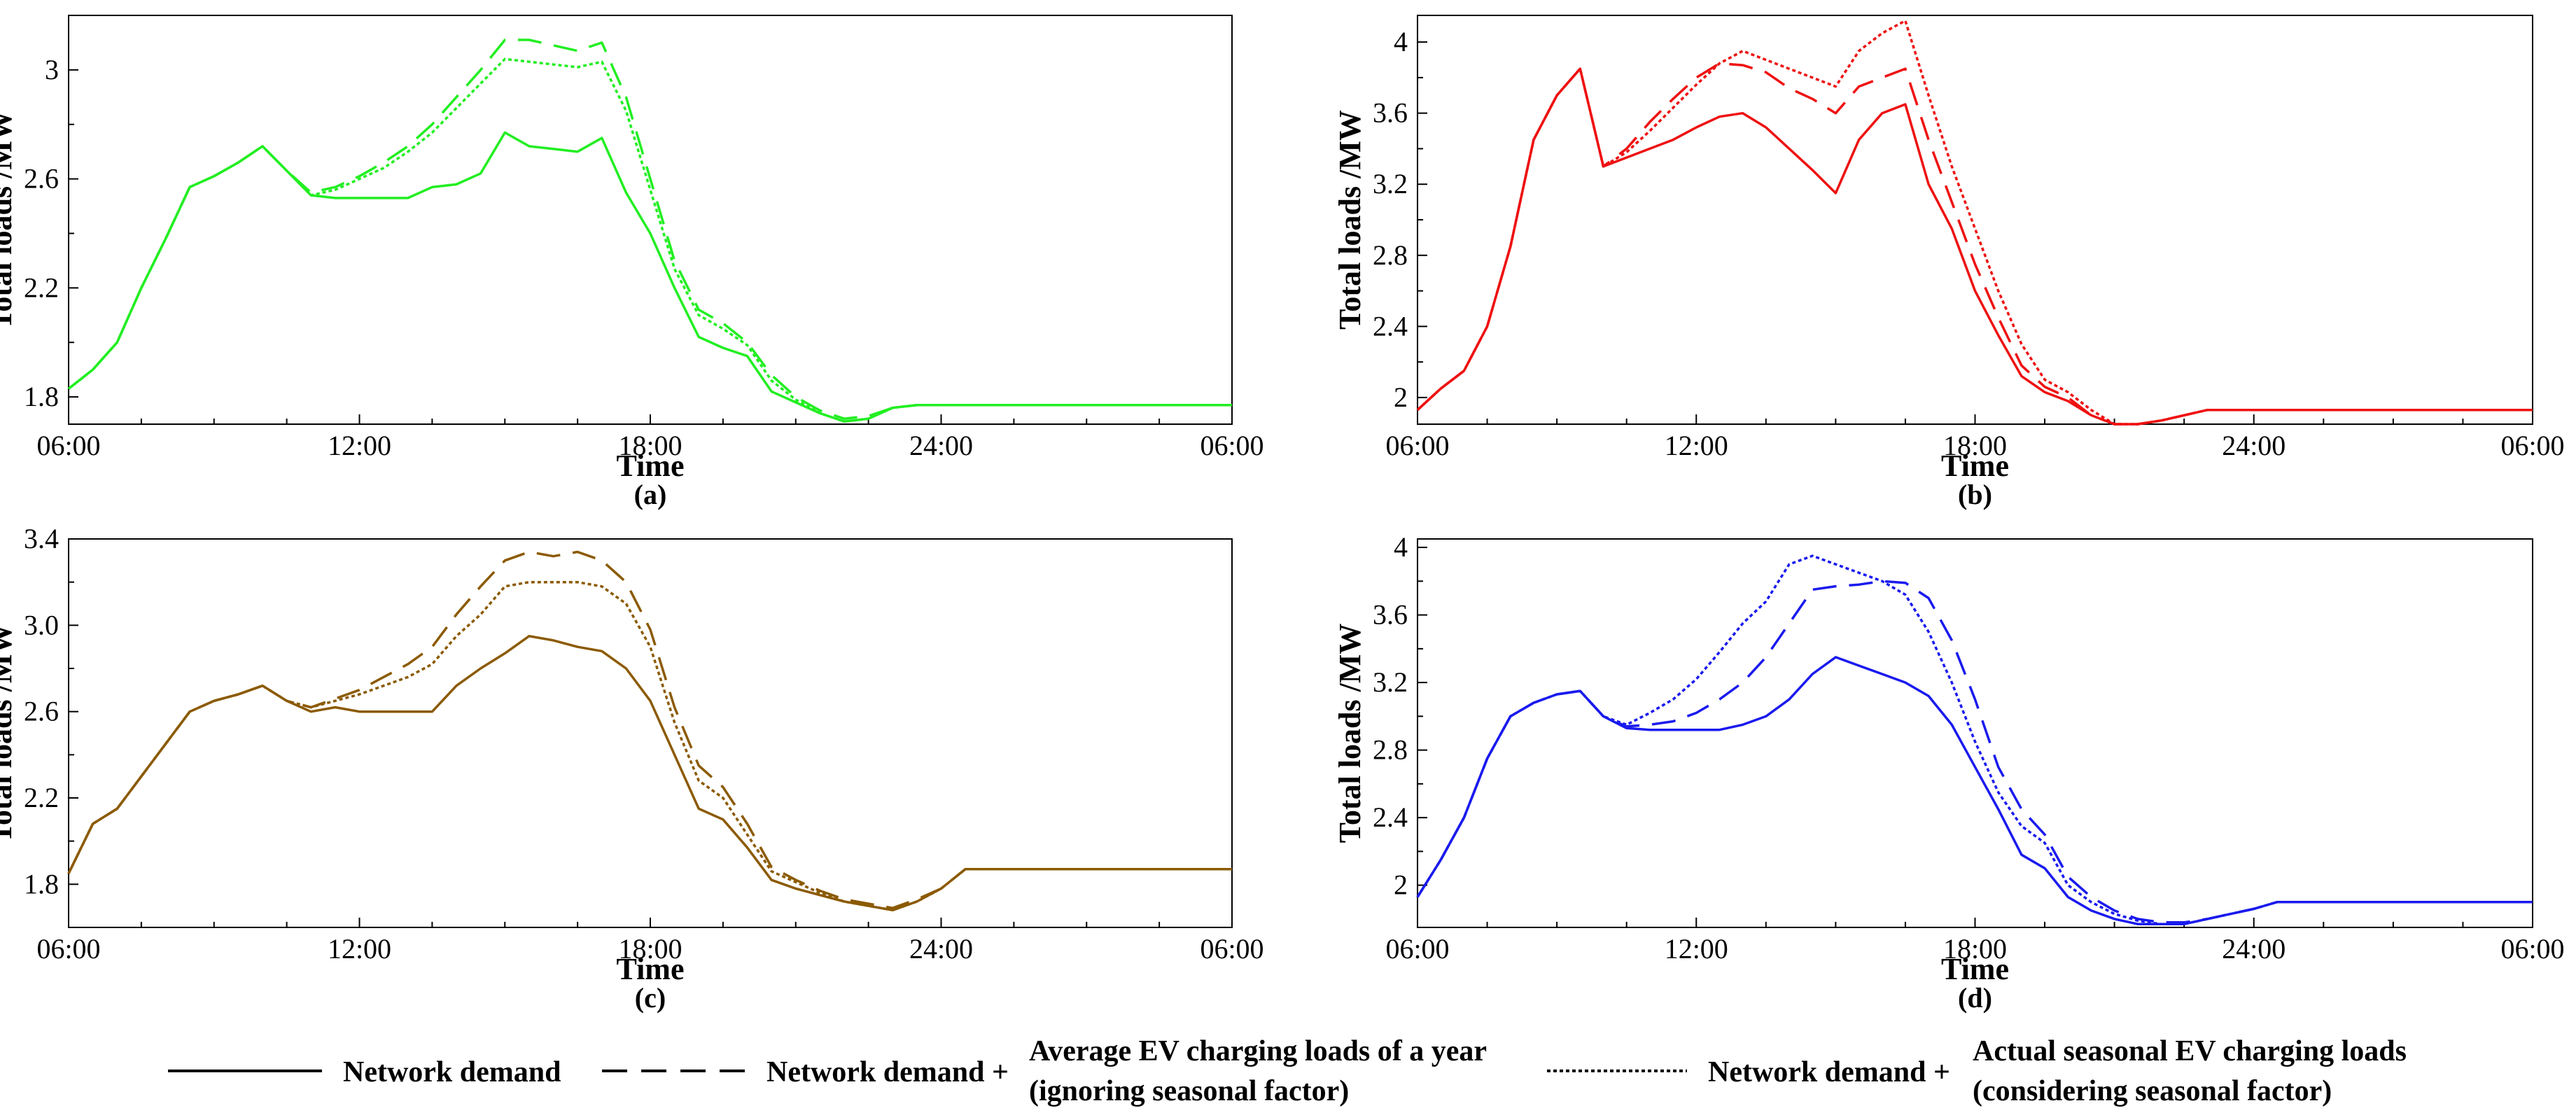 The image size is (2576, 1115). Describe the element at coordinates (1258, 1051) in the screenshot. I see `legend-average-line1: Average EV charging loads of a year` at that location.